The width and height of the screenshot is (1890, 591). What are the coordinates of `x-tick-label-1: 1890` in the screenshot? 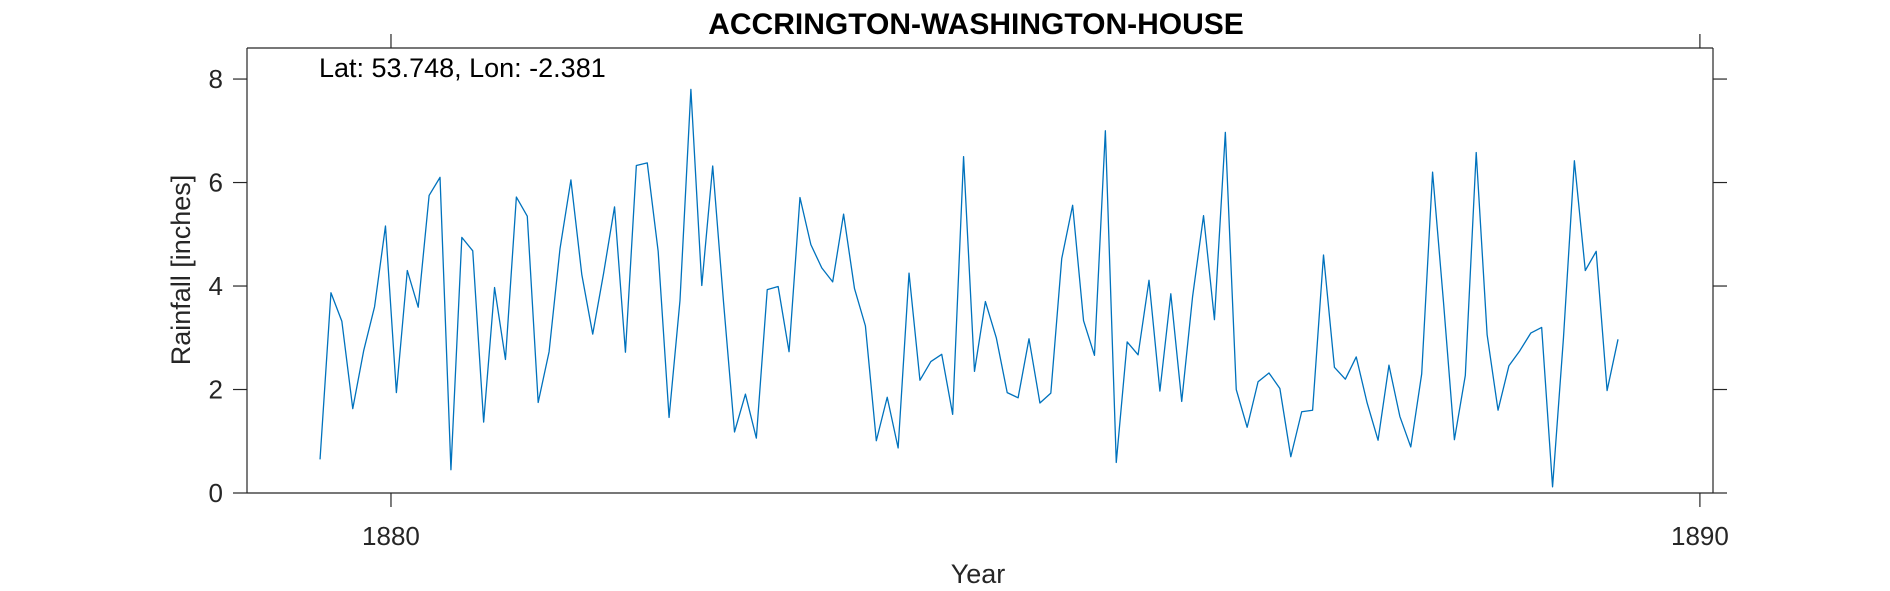 It's located at (1700, 536).